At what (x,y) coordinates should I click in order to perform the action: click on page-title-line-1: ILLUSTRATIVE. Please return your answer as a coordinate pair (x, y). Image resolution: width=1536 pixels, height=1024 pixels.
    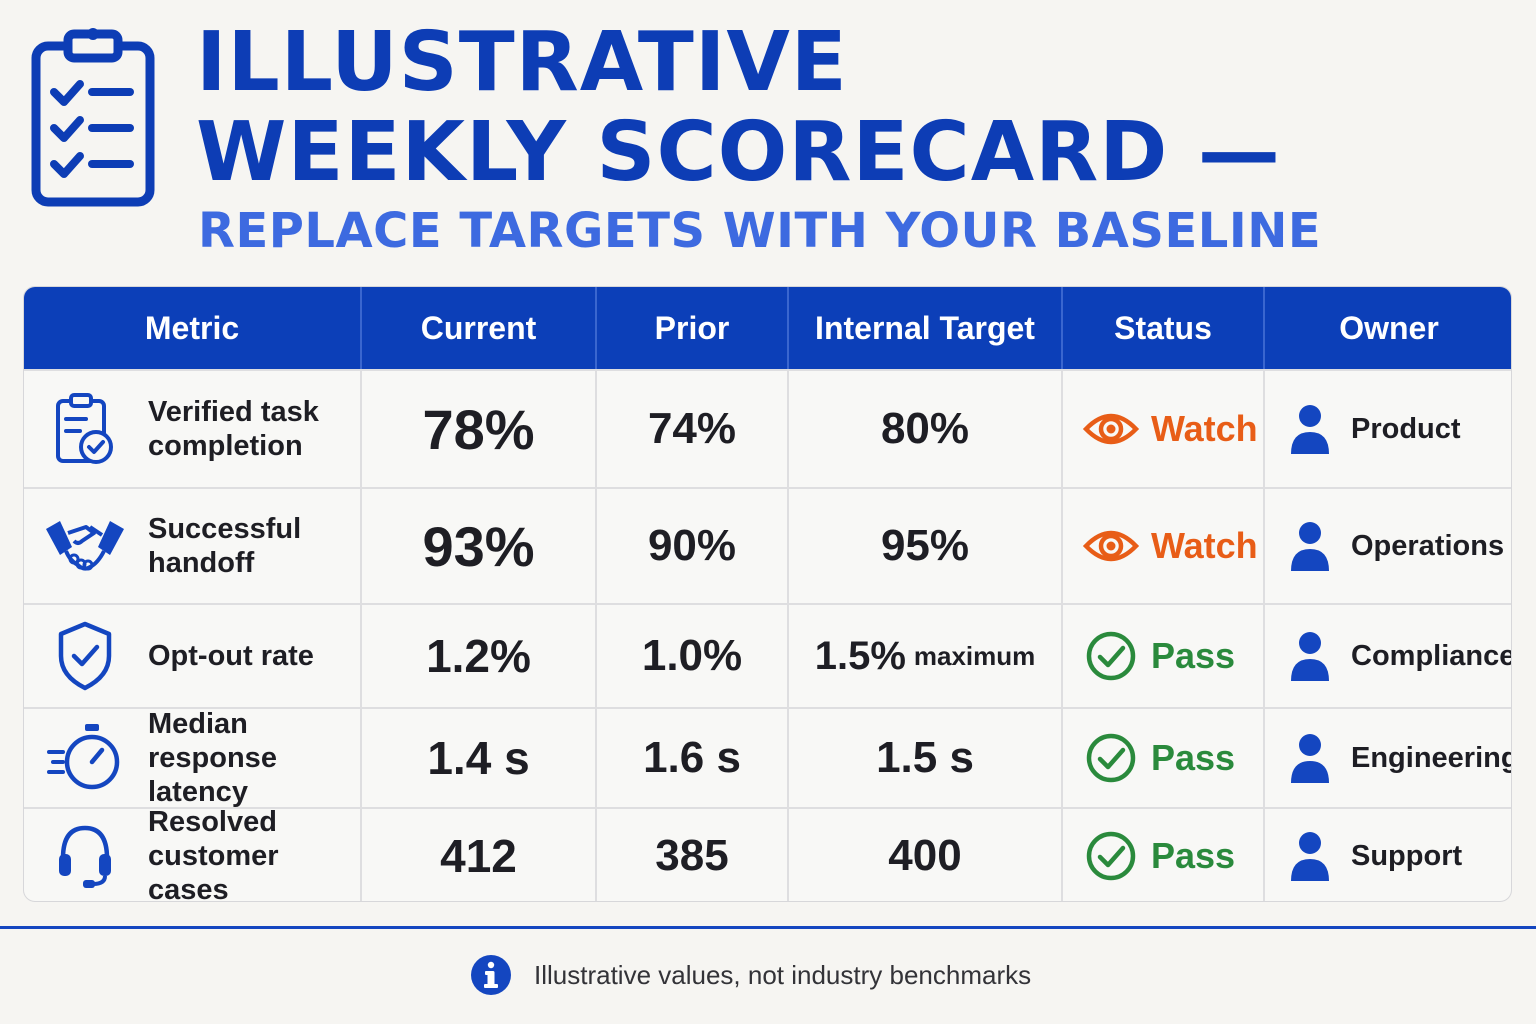
    Looking at the image, I should click on (522, 62).